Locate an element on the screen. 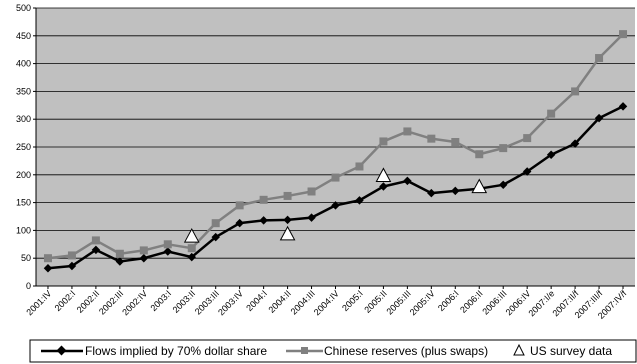  series-1-point-2006:III is located at coordinates (503, 148).